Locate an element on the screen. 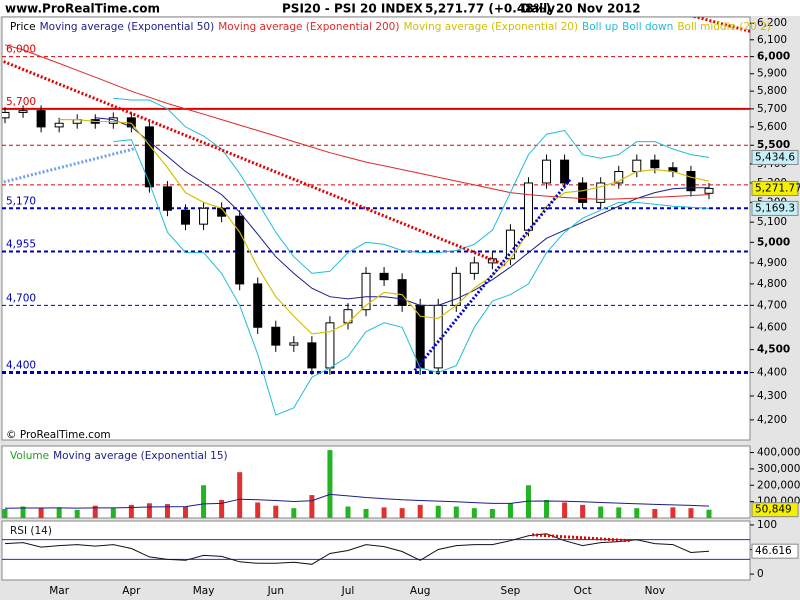 The width and height of the screenshot is (800, 600). header-bar is located at coordinates (400, 8).